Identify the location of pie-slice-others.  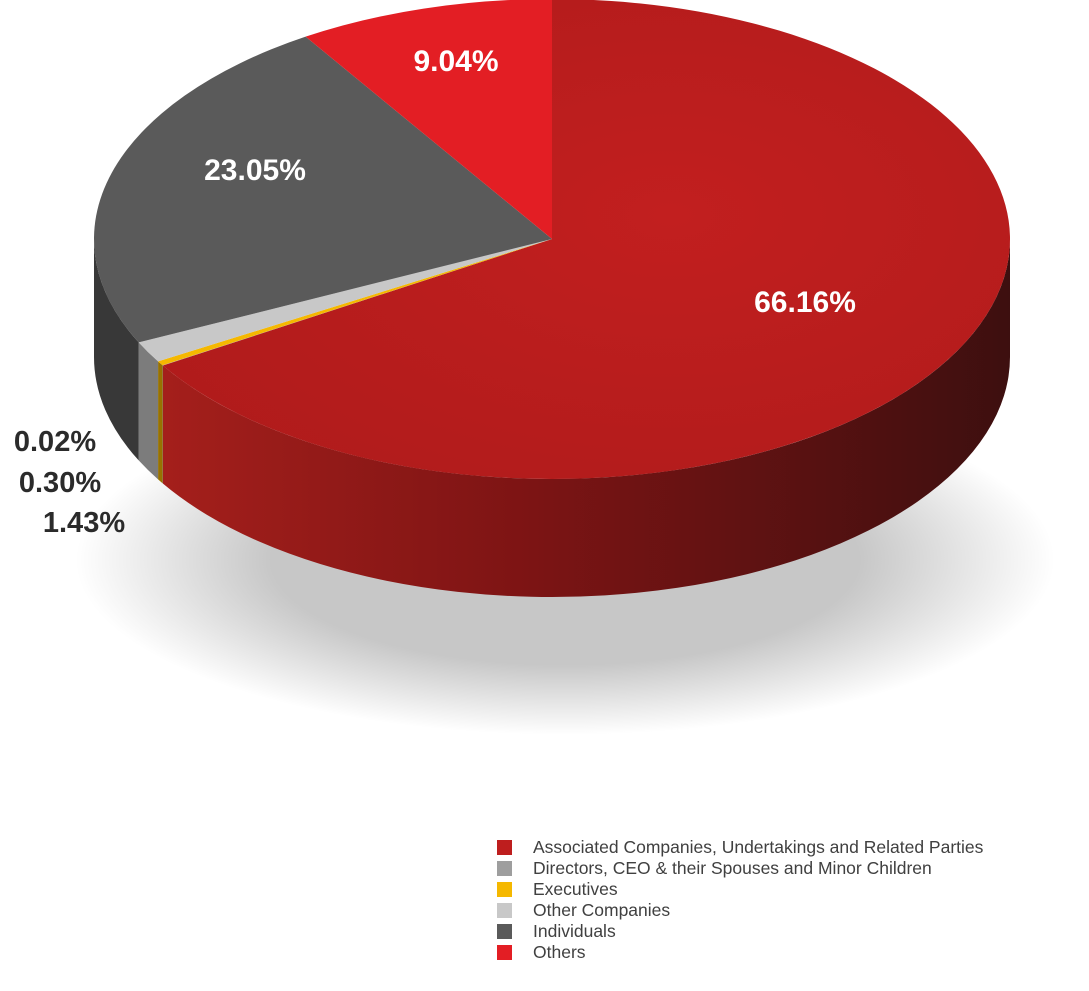
(428, 119).